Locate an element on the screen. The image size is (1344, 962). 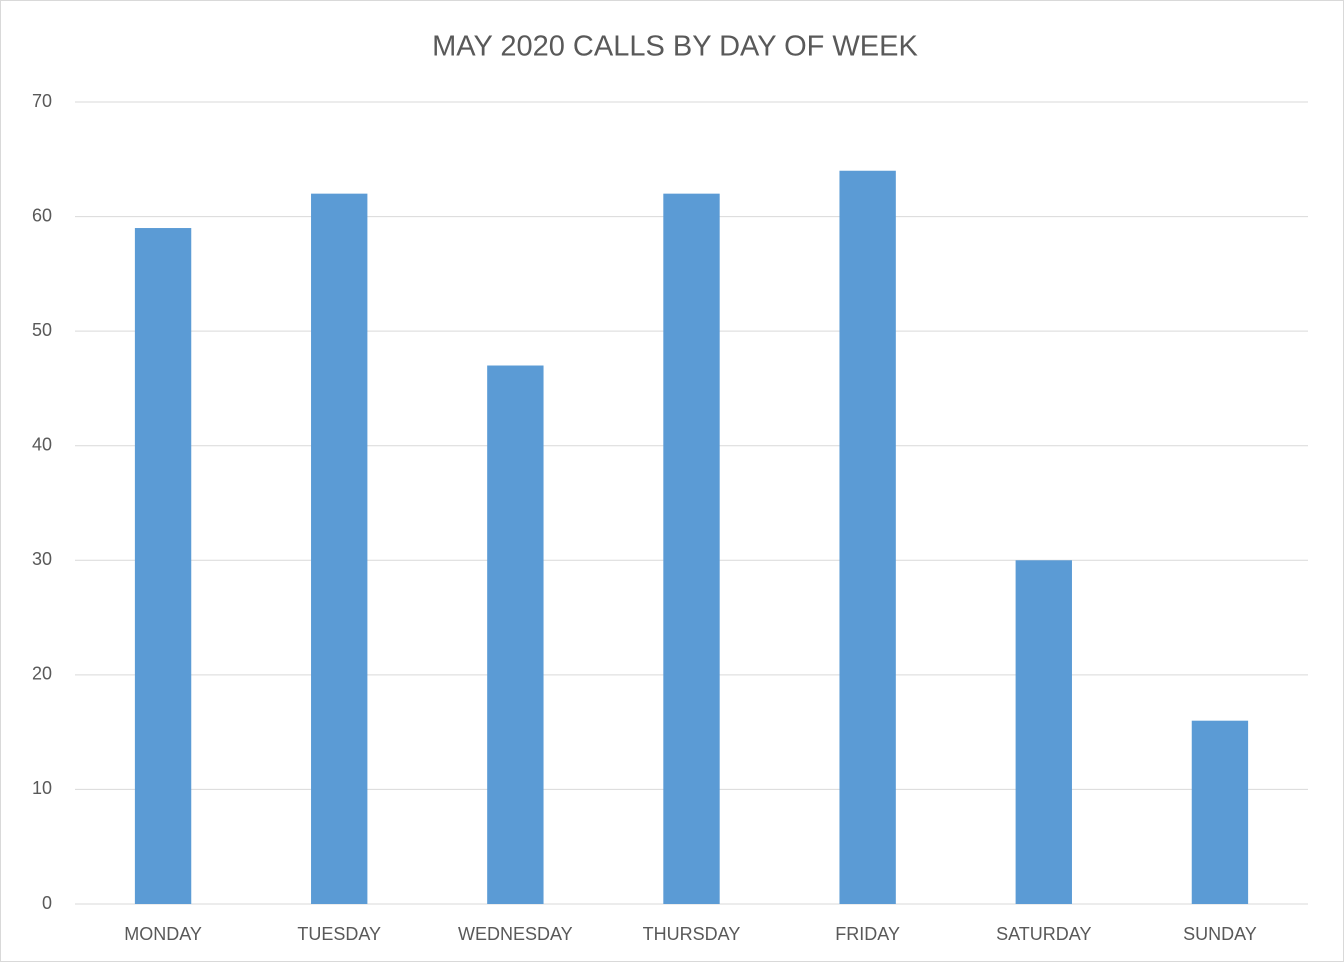
x-tick-label: SUNDAY is located at coordinates (1220, 934).